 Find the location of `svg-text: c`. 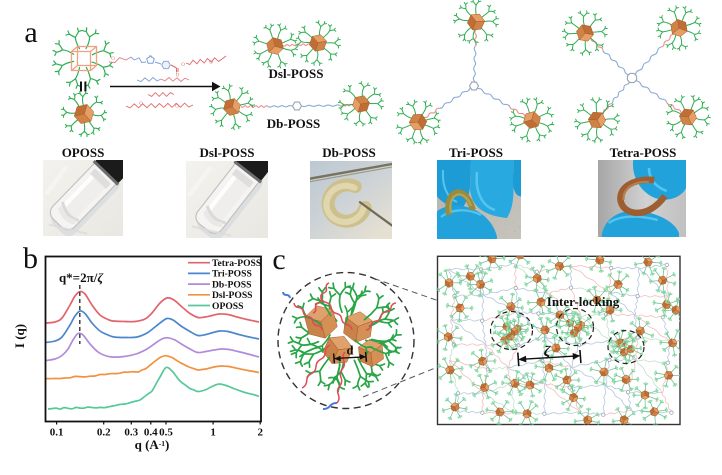

svg-text: c is located at coordinates (278, 259).